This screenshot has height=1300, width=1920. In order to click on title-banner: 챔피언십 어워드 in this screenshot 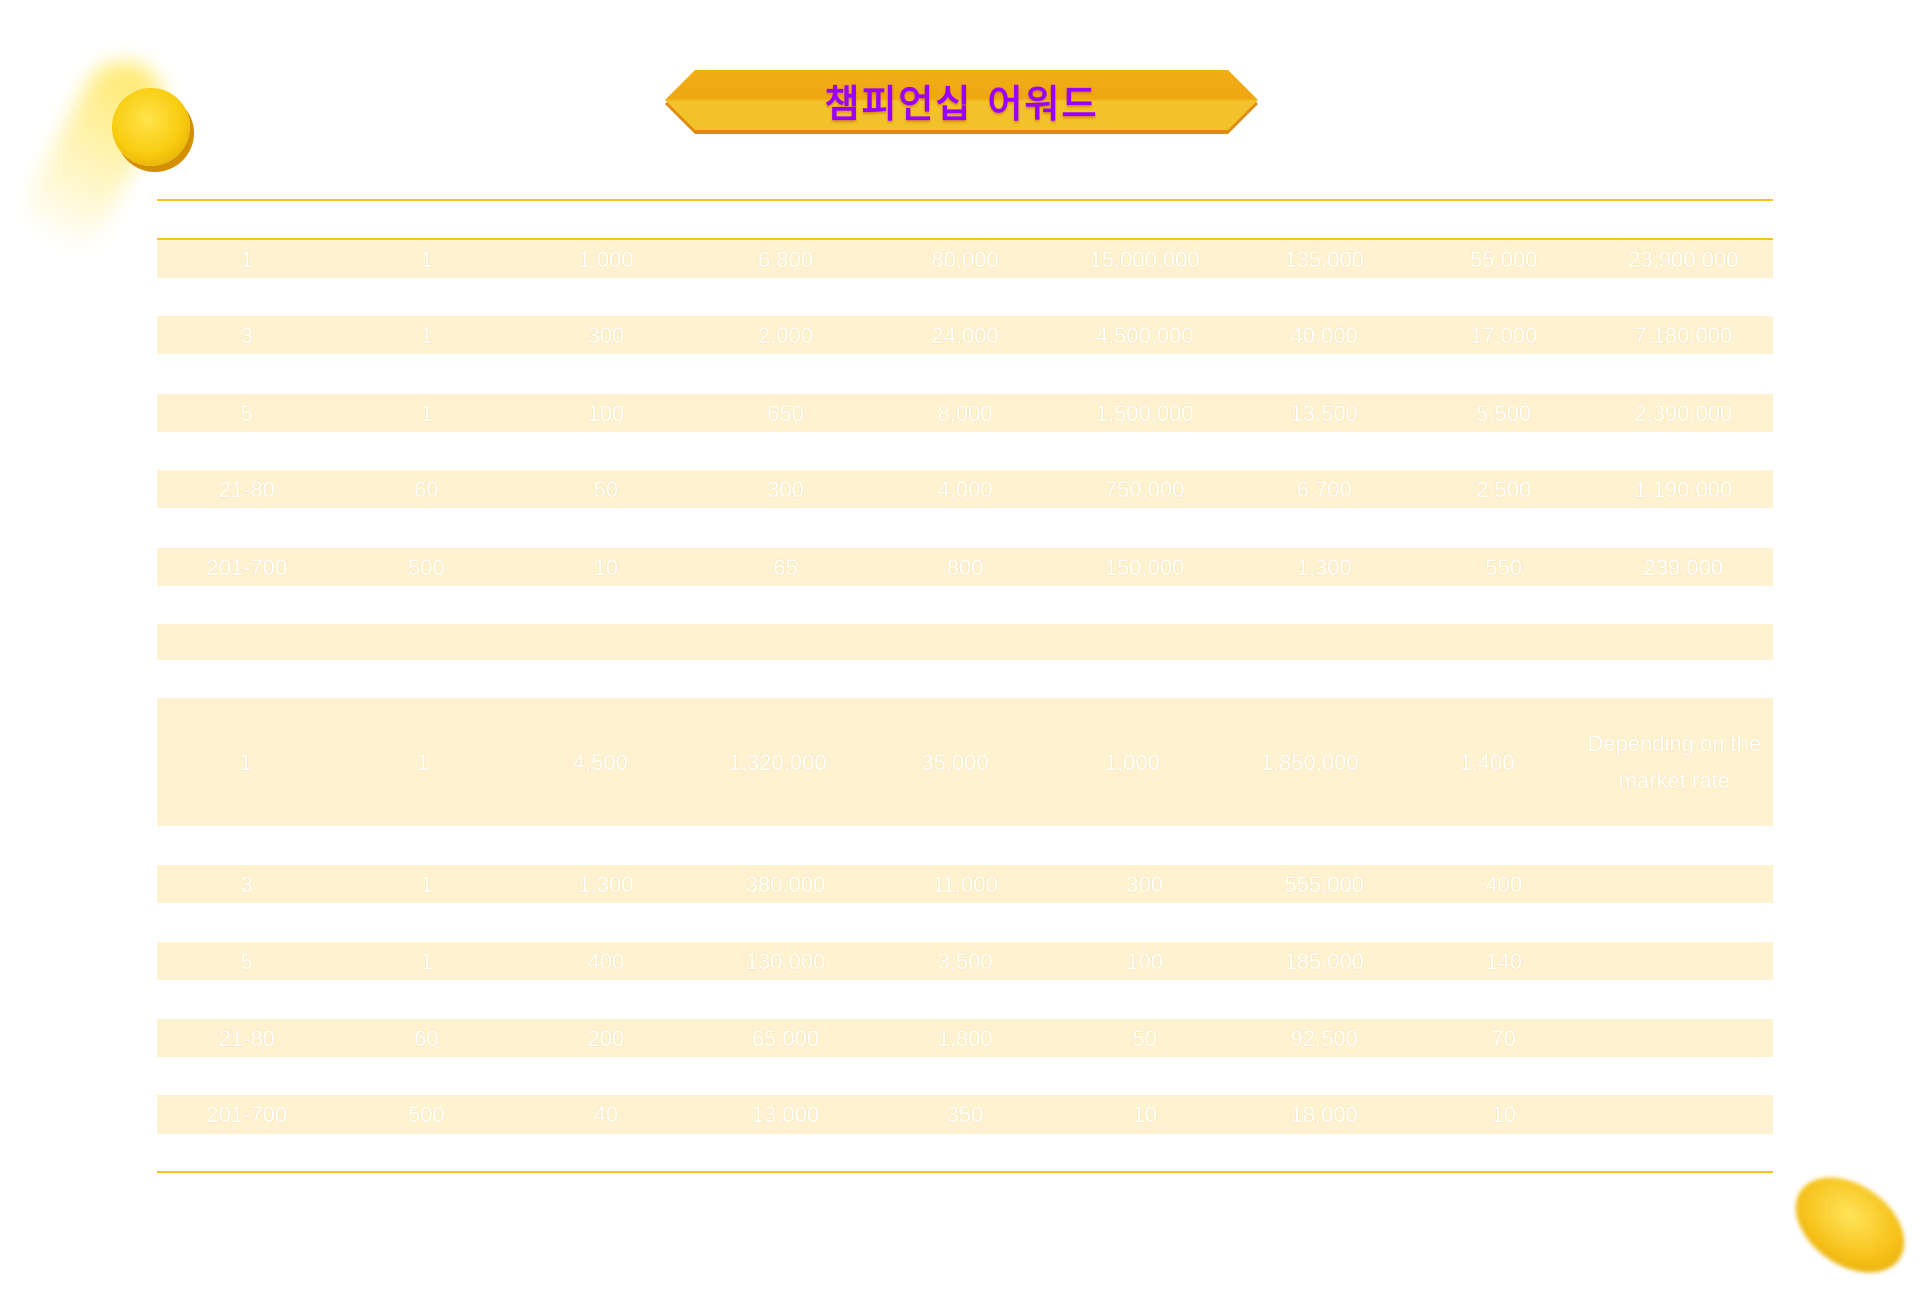, I will do `click(961, 102)`.